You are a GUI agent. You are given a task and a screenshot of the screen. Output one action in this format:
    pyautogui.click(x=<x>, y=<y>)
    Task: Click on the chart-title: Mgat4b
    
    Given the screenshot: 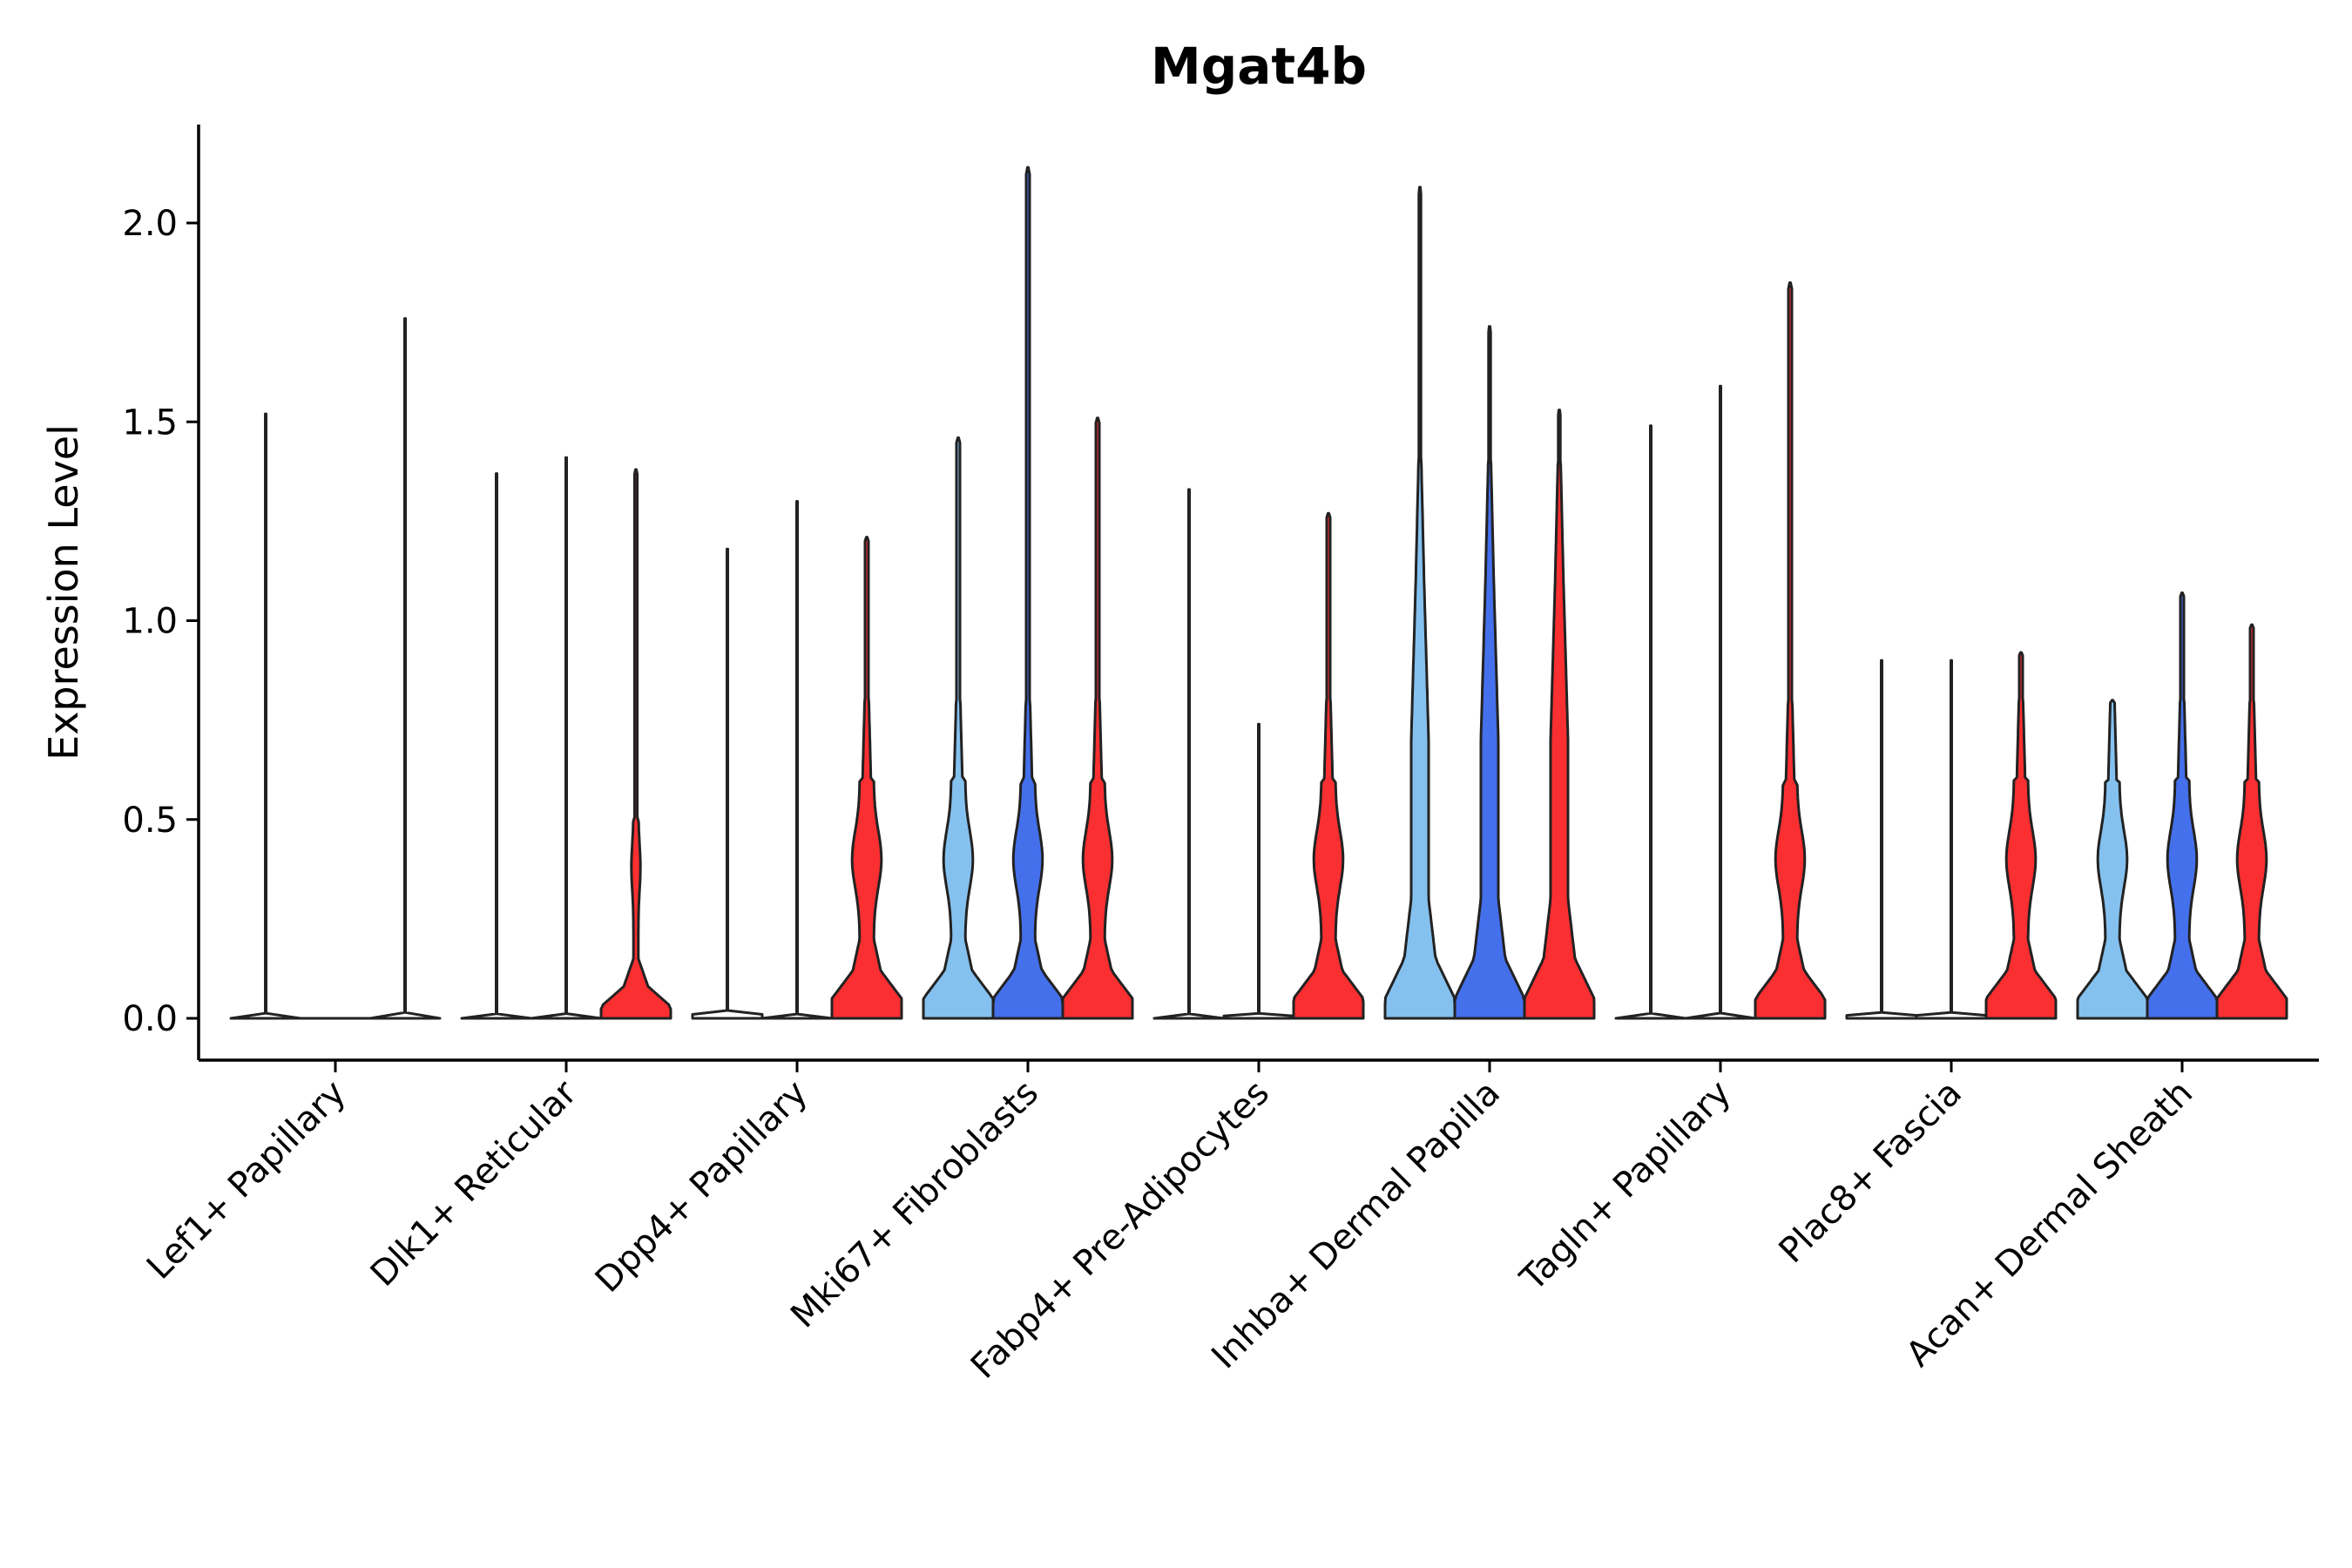 What is the action you would take?
    pyautogui.click(x=1259, y=66)
    